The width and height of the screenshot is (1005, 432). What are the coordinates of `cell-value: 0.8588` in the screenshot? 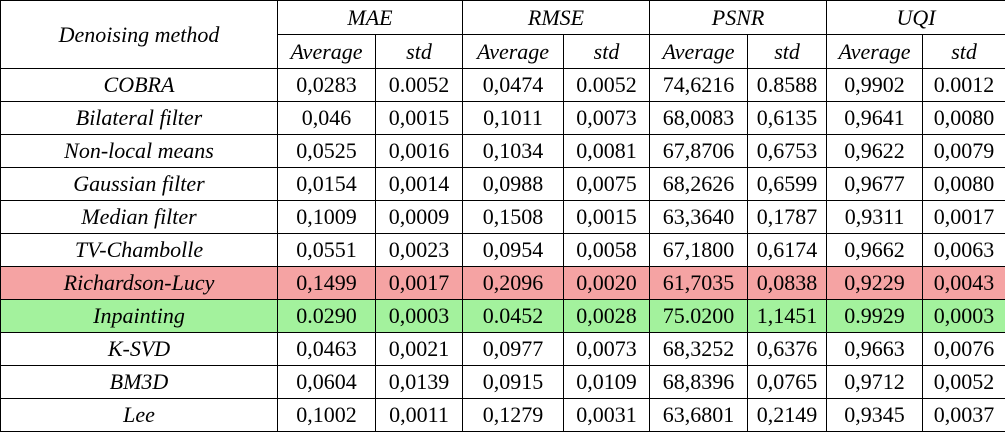 It's located at (787, 85).